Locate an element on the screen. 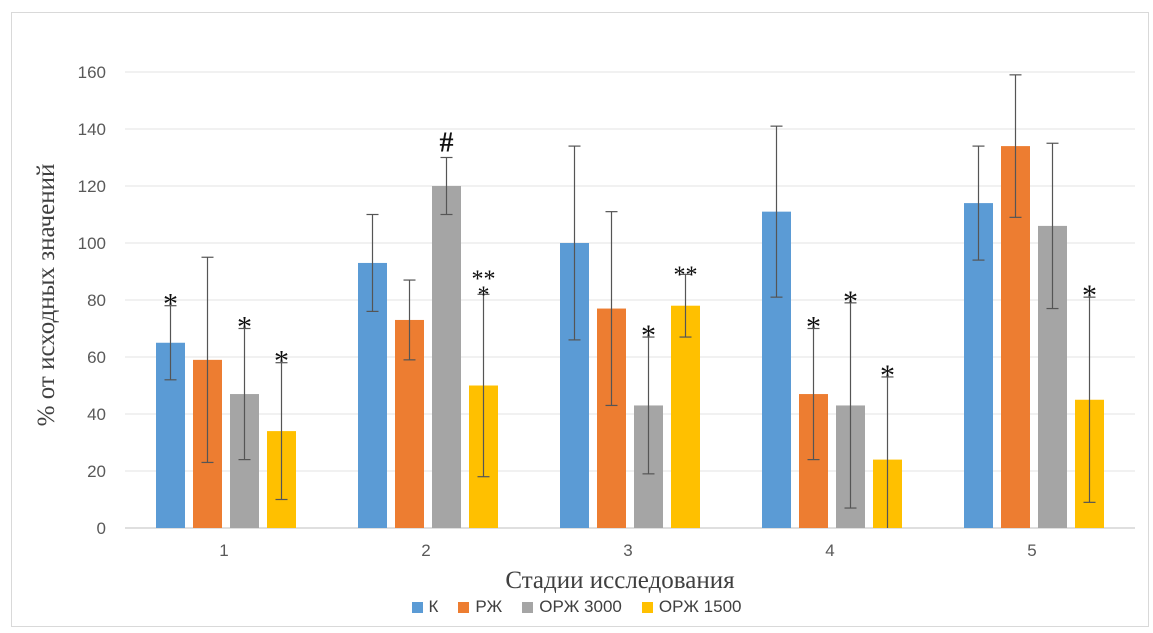 The width and height of the screenshot is (1153, 633). legend-label: ОРЖ 3000 is located at coordinates (580, 606).